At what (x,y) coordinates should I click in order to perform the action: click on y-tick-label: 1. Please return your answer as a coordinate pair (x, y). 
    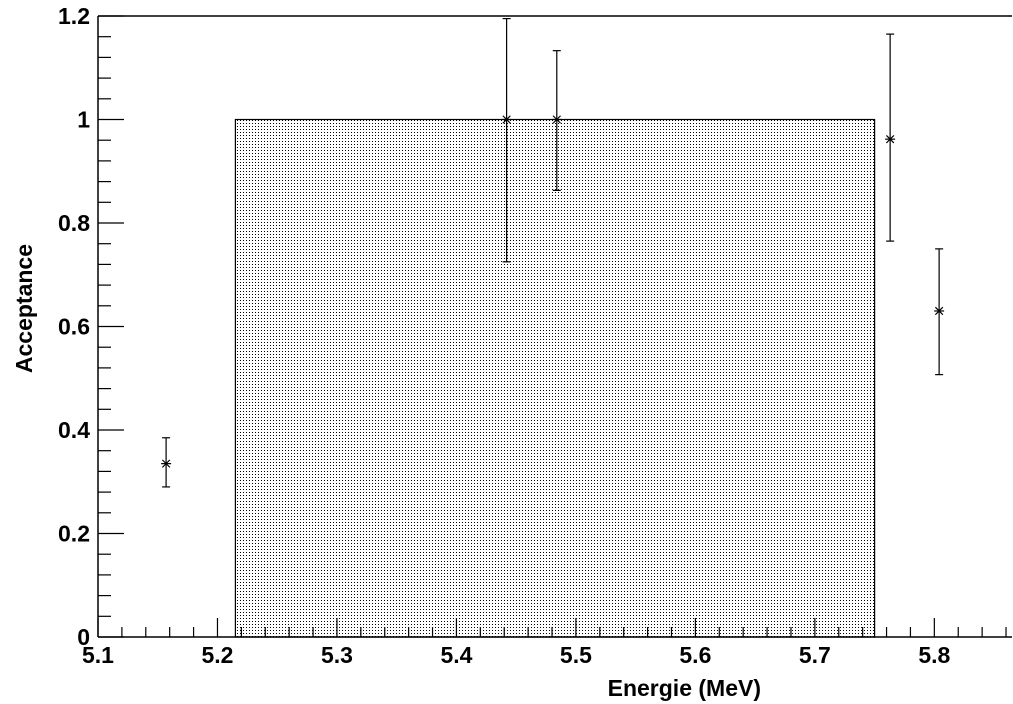
    Looking at the image, I should click on (83, 120).